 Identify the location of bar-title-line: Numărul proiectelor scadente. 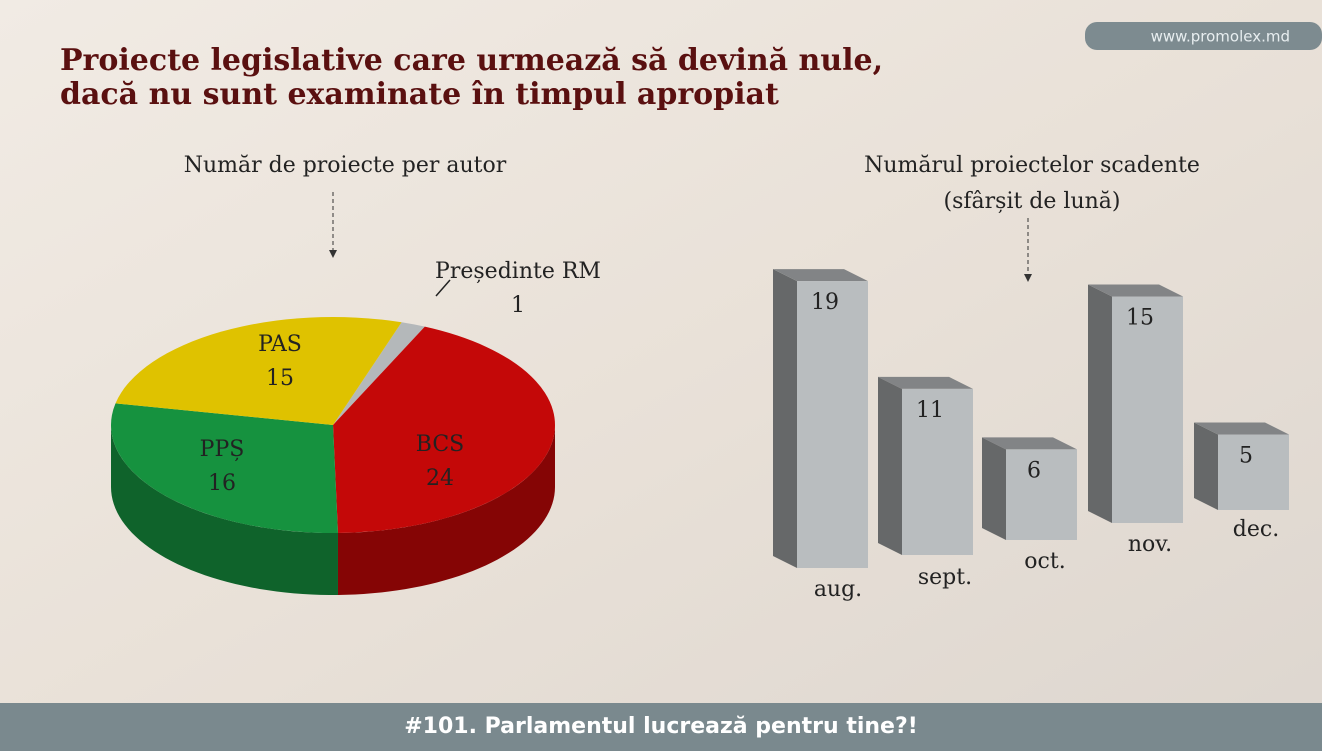
(1032, 165).